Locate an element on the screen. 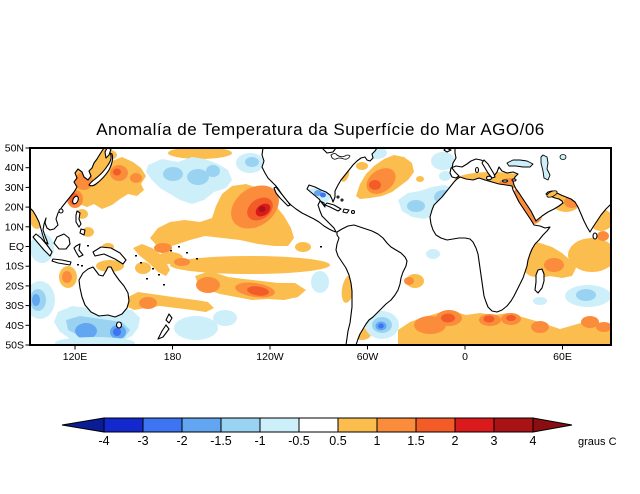 This screenshot has width=640, height=494. coastline-nz-north is located at coordinates (169, 318).